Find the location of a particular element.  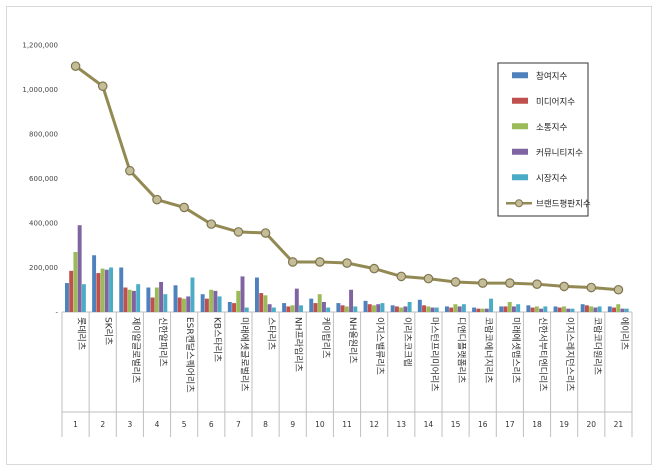

category-label: 미래에셋맵스리츠 is located at coordinates (516, 350).